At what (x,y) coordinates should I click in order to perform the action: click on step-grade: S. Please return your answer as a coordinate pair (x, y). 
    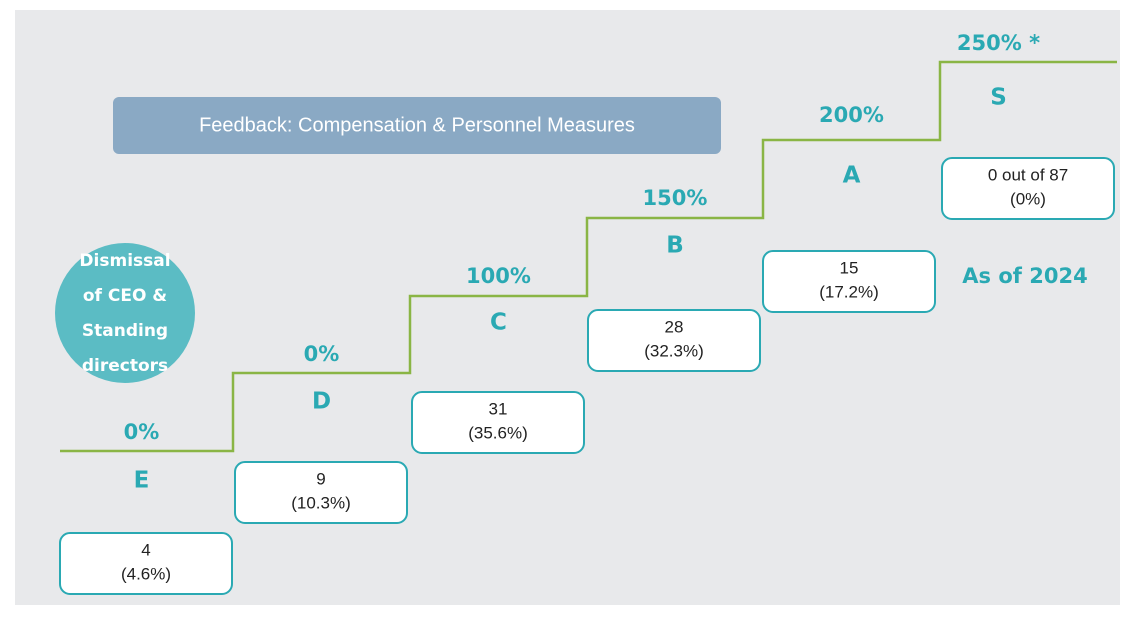
    Looking at the image, I should click on (998, 98).